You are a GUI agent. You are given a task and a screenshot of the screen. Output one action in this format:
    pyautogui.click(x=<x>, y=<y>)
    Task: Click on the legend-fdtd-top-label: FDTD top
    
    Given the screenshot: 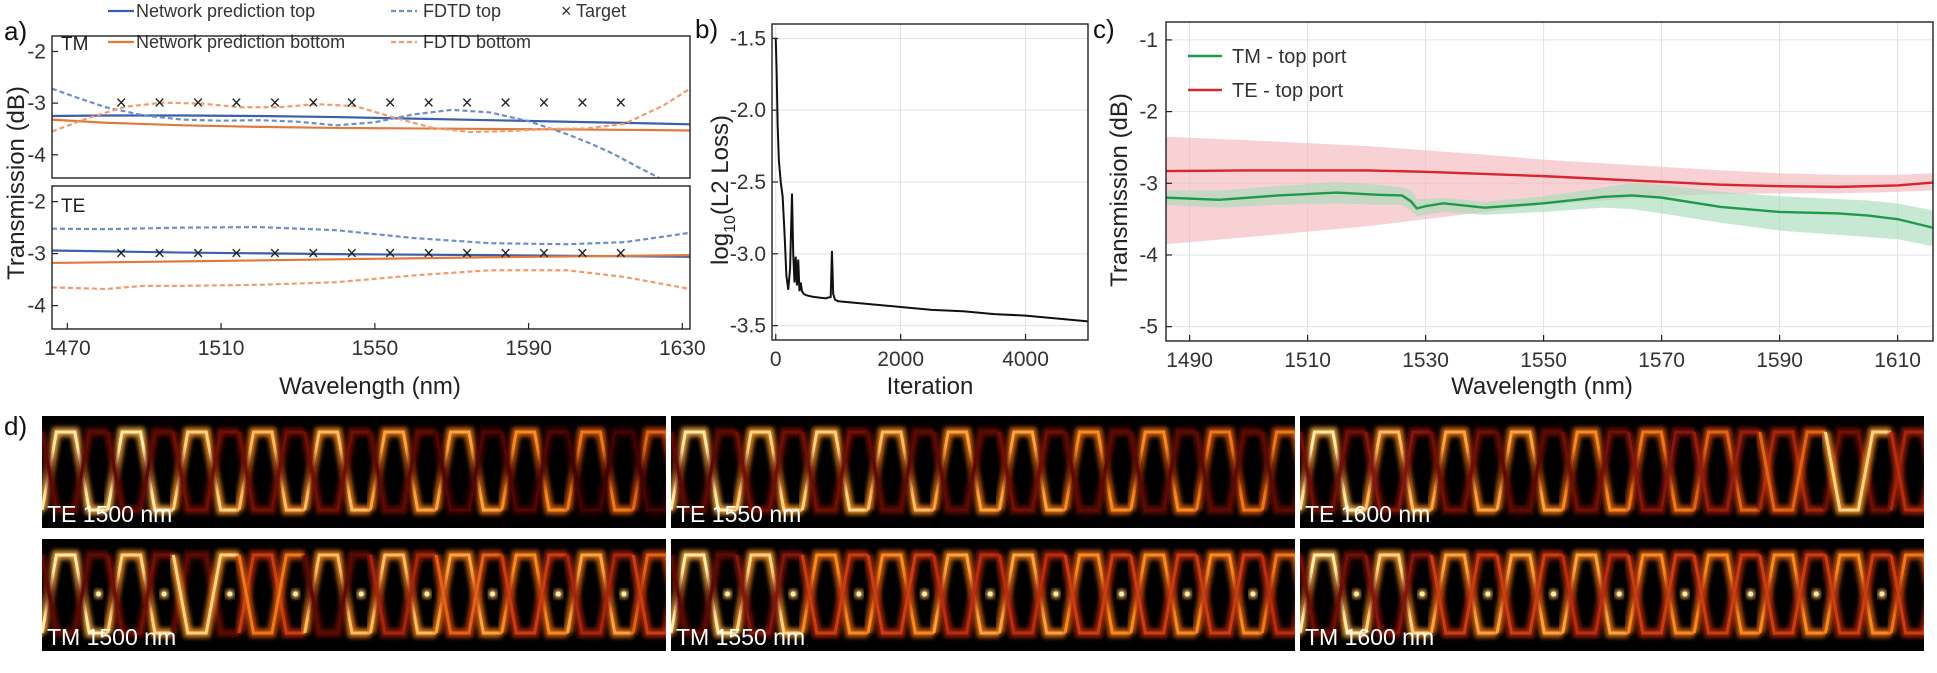 What is the action you would take?
    pyautogui.click(x=462, y=11)
    